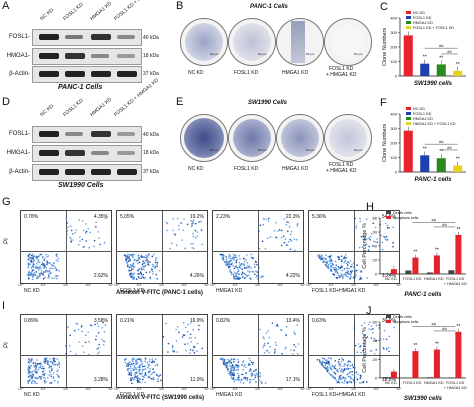 Image resolution: width=474 pixels, height=407 pixels. I want to click on chart-title: PANC-1 cells, so click(424, 295).